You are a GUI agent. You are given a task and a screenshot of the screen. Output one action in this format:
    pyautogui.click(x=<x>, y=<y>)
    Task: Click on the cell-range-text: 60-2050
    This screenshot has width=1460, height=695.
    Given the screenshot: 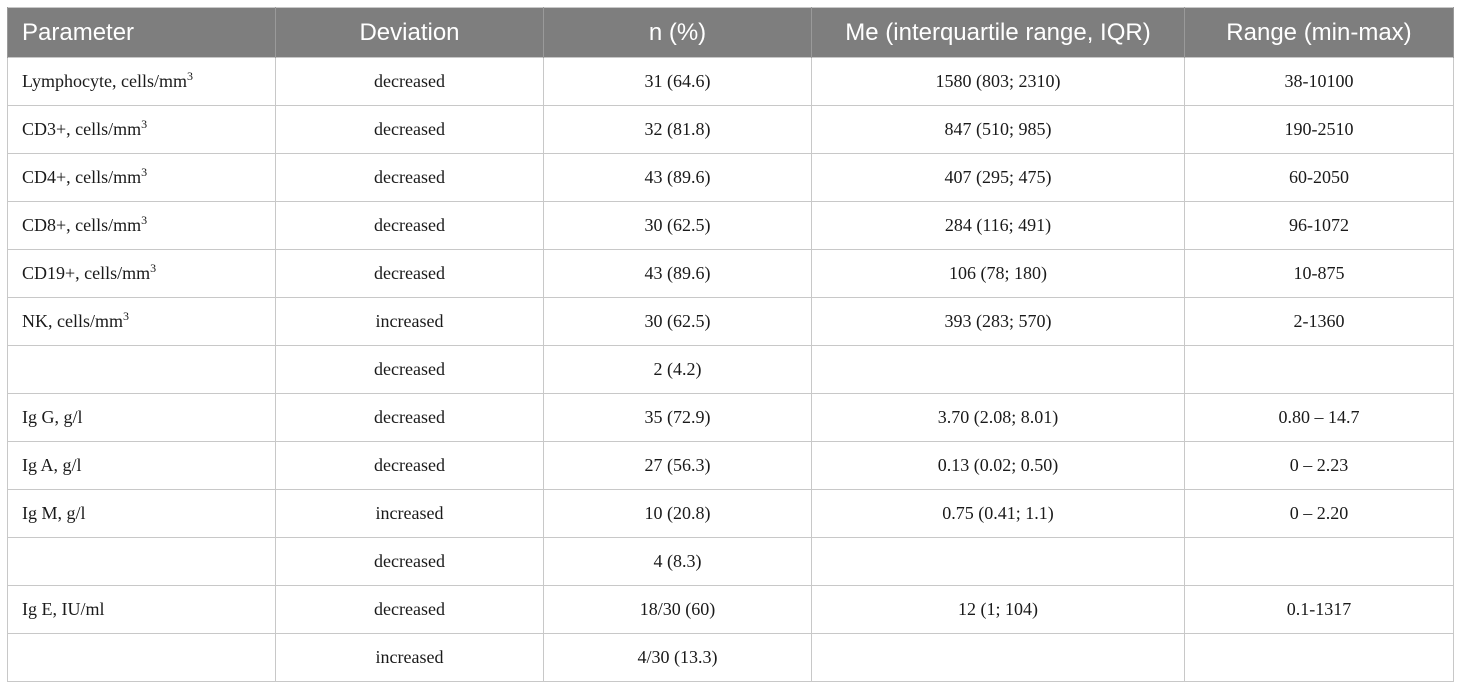 What is the action you would take?
    pyautogui.click(x=1319, y=177)
    